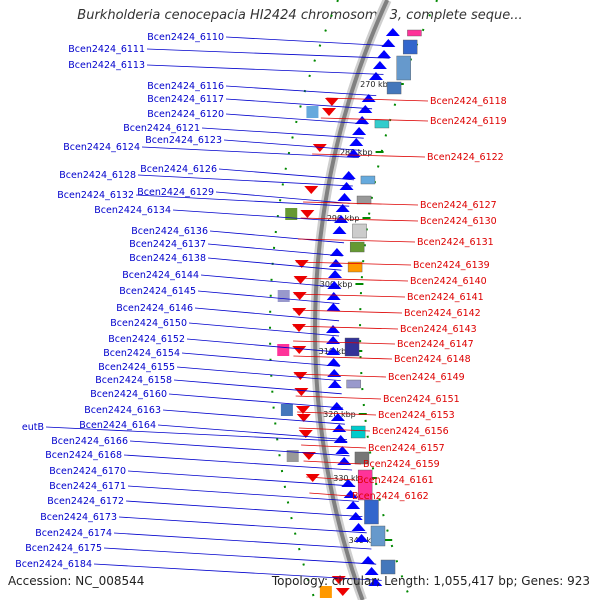  What do you see at coordinates (160, 275) in the screenshot?
I see `forward-gene-label: Bcen2424_6144` at bounding box center [160, 275].